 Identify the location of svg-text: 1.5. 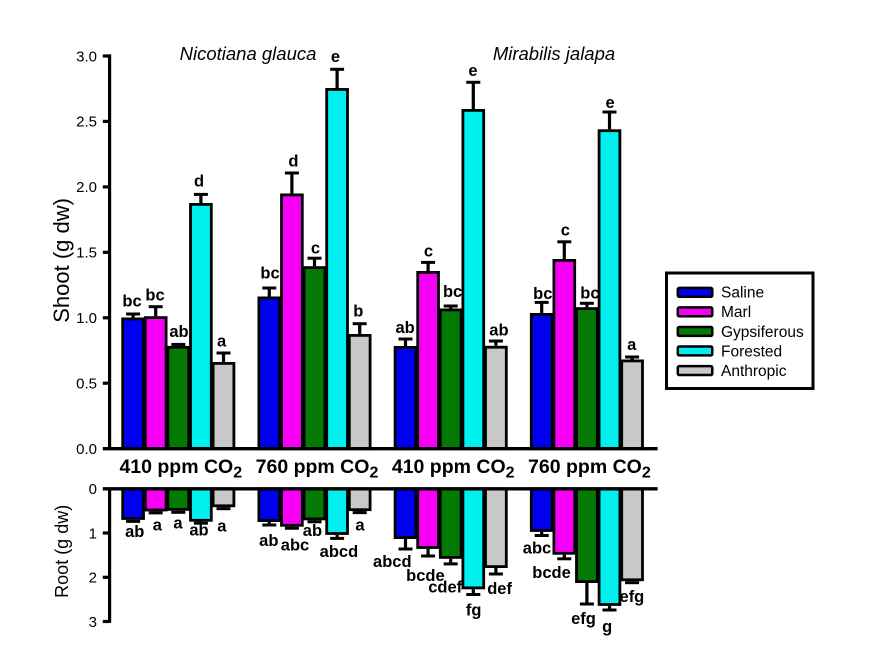
(86, 253).